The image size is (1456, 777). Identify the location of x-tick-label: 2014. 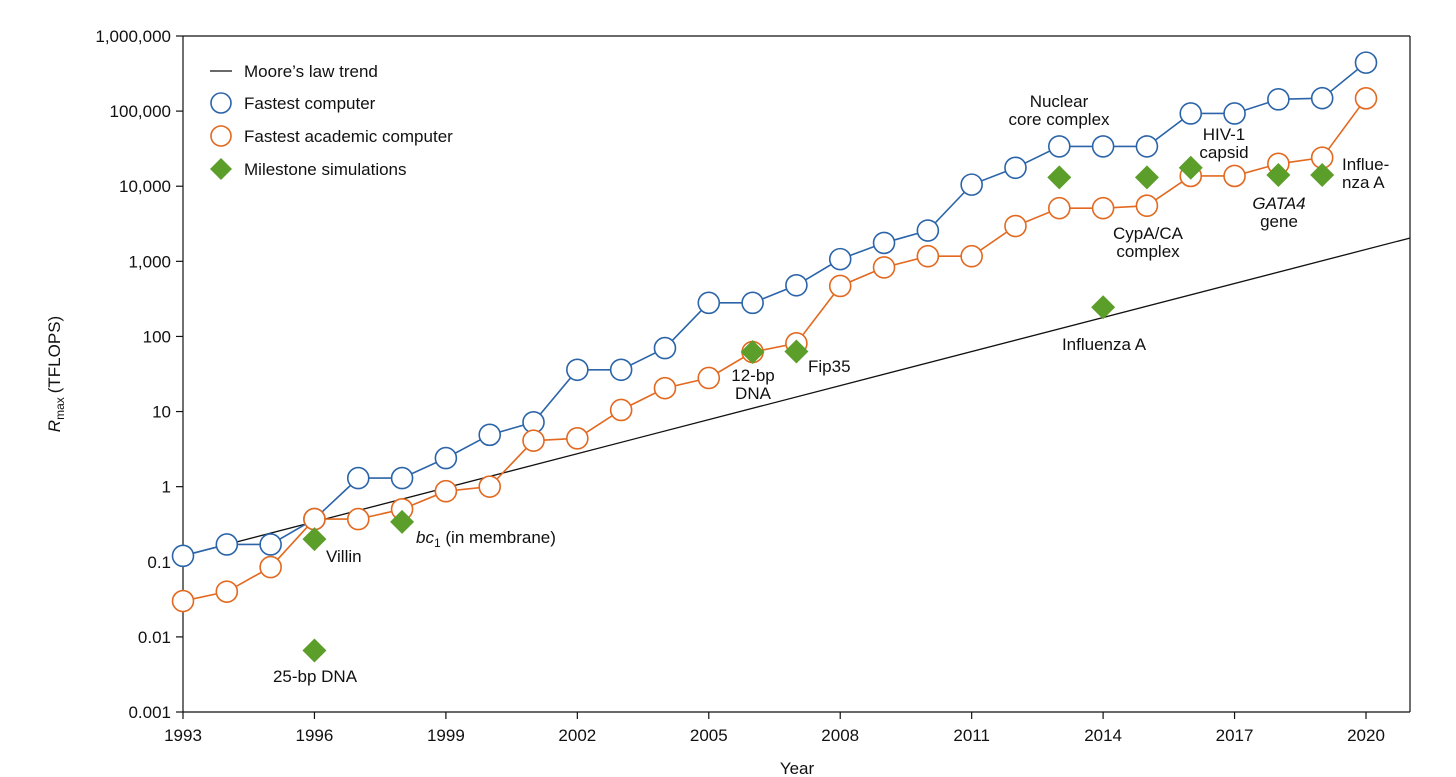
(1103, 735).